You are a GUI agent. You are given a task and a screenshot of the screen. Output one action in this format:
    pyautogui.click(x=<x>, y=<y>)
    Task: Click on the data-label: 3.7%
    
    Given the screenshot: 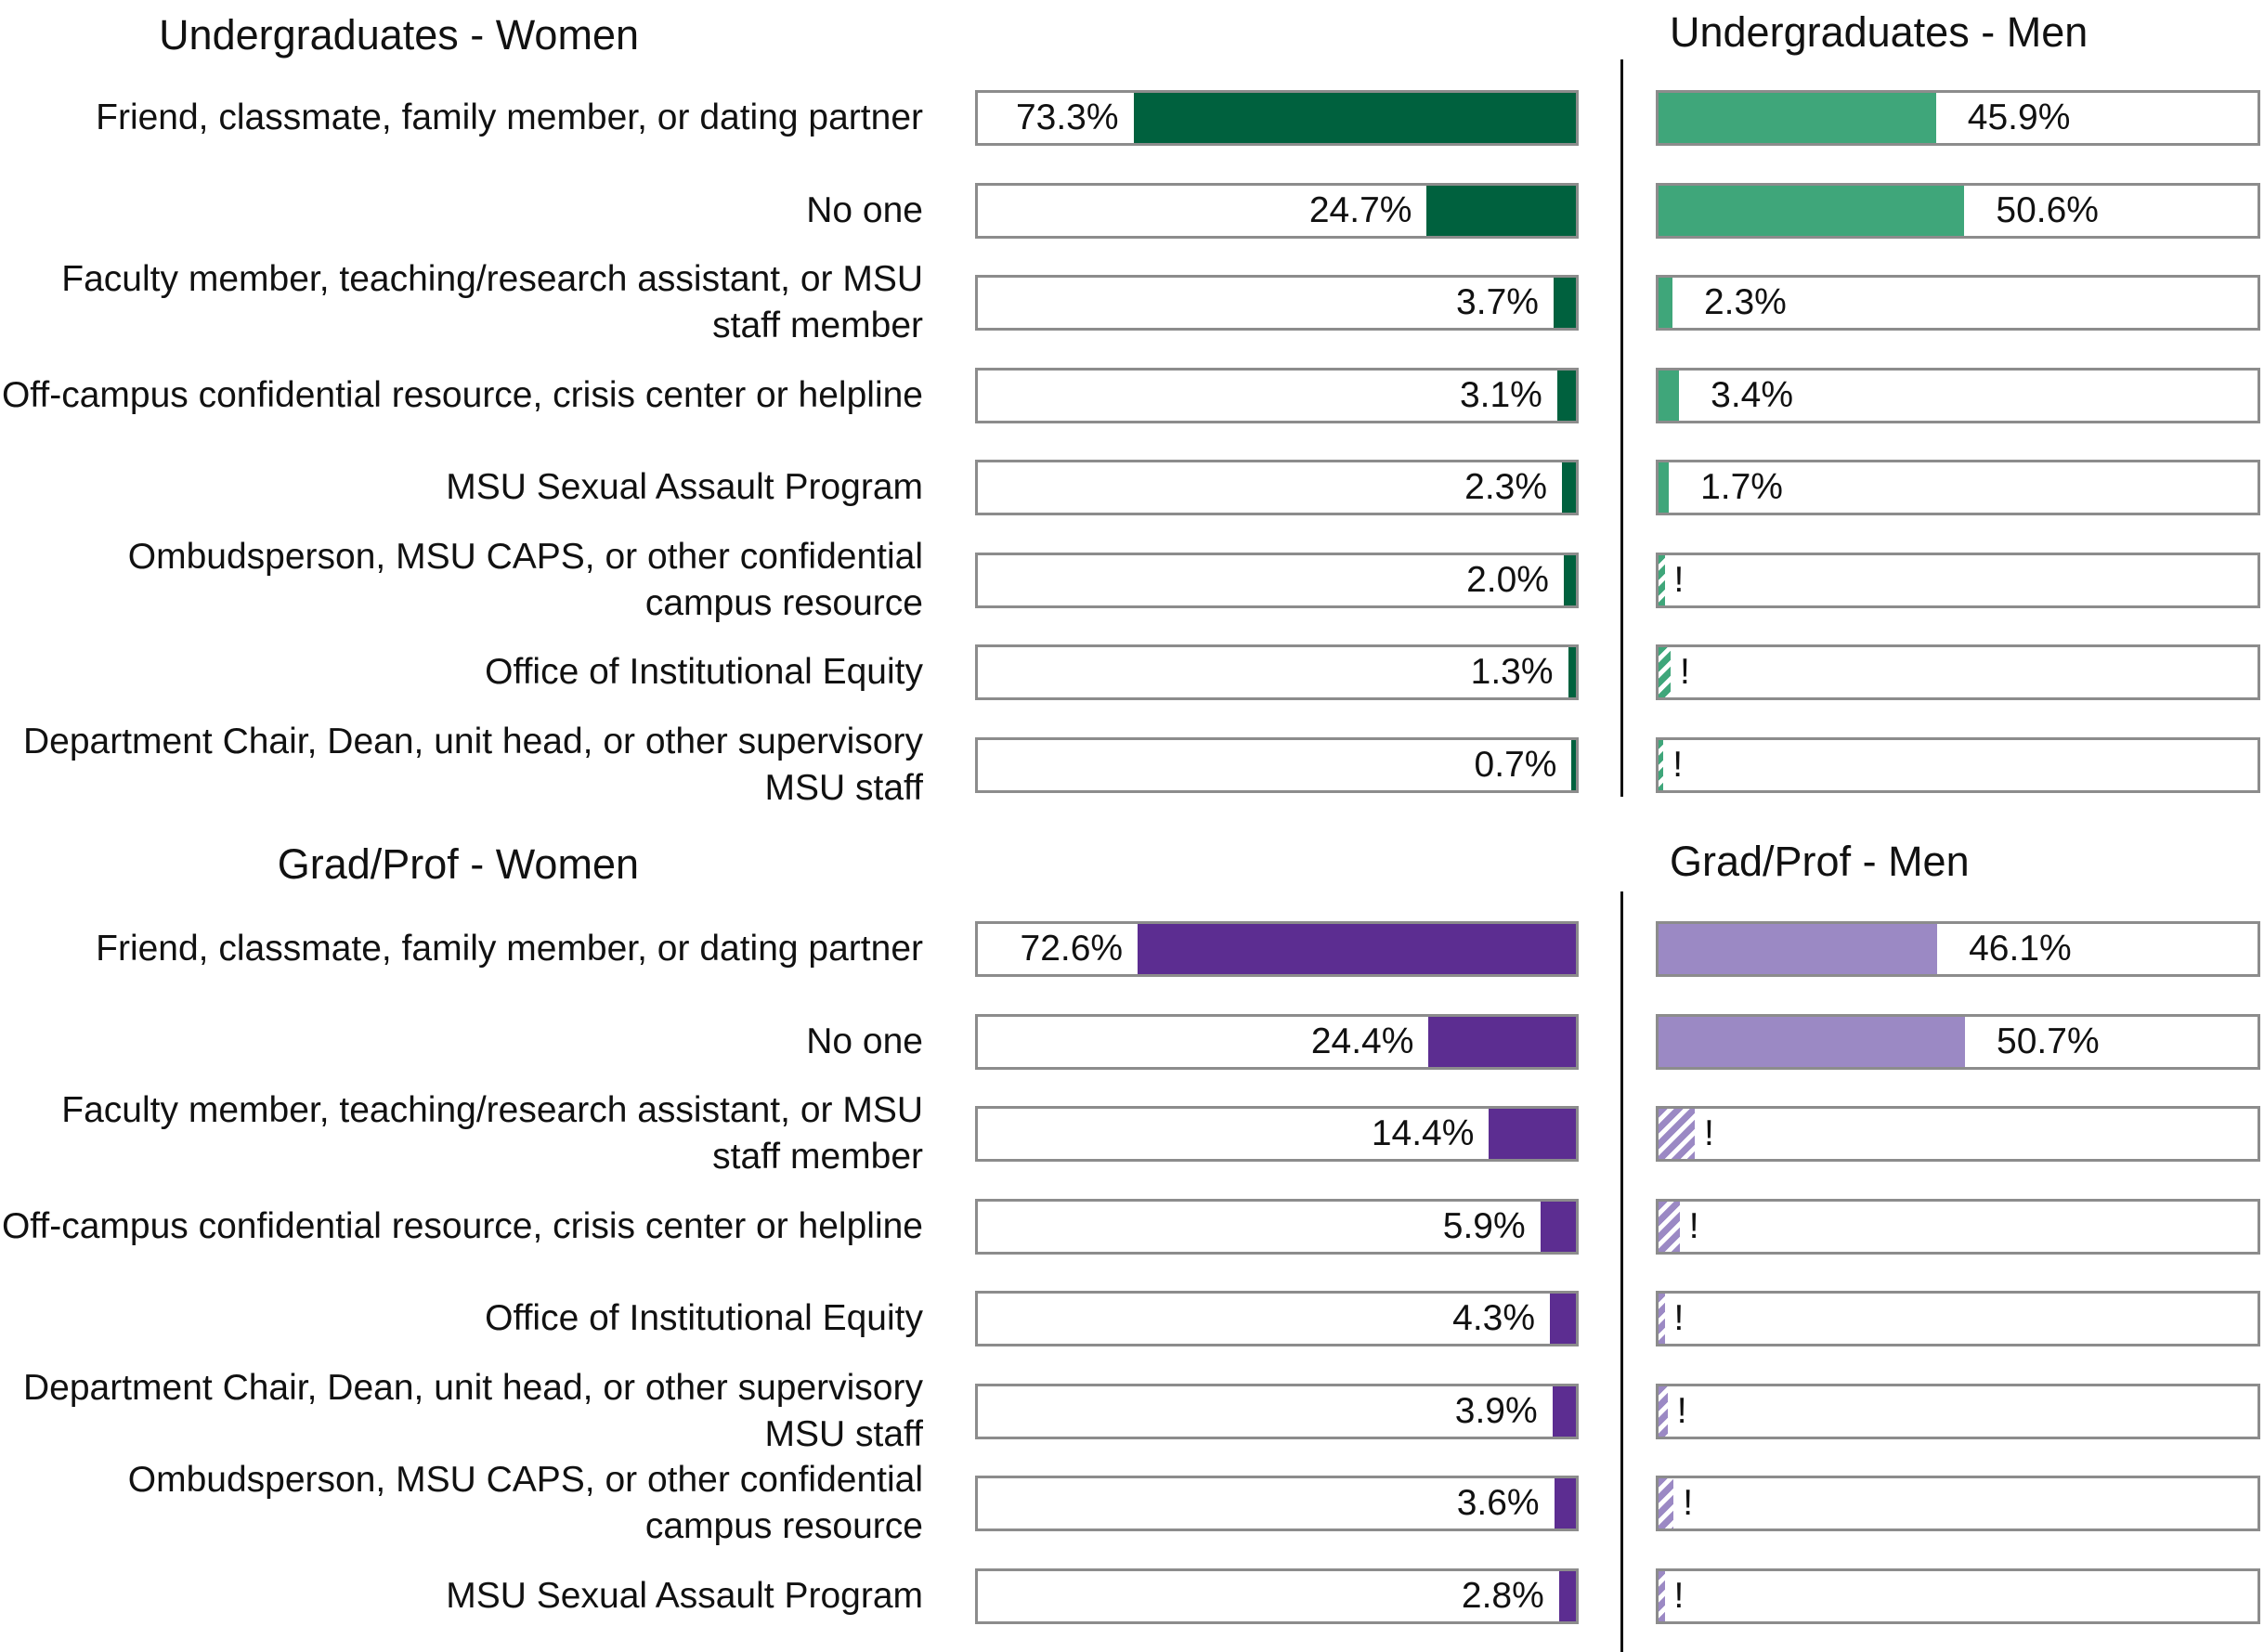 What is the action you would take?
    pyautogui.click(x=1498, y=302)
    